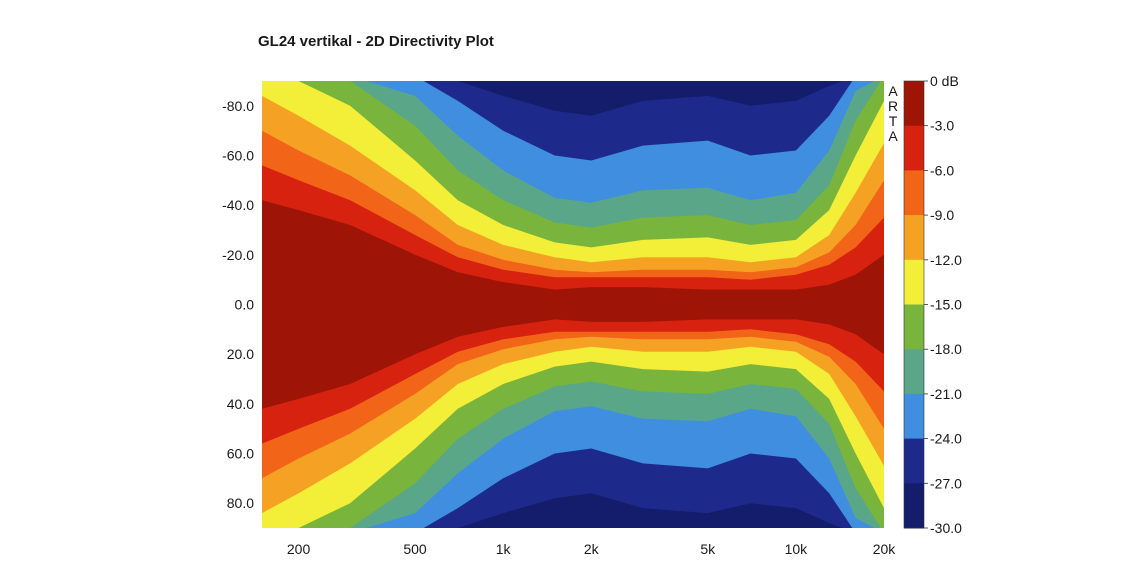 Image resolution: width=1140 pixels, height=570 pixels. I want to click on x-tick-label: 10k, so click(797, 549).